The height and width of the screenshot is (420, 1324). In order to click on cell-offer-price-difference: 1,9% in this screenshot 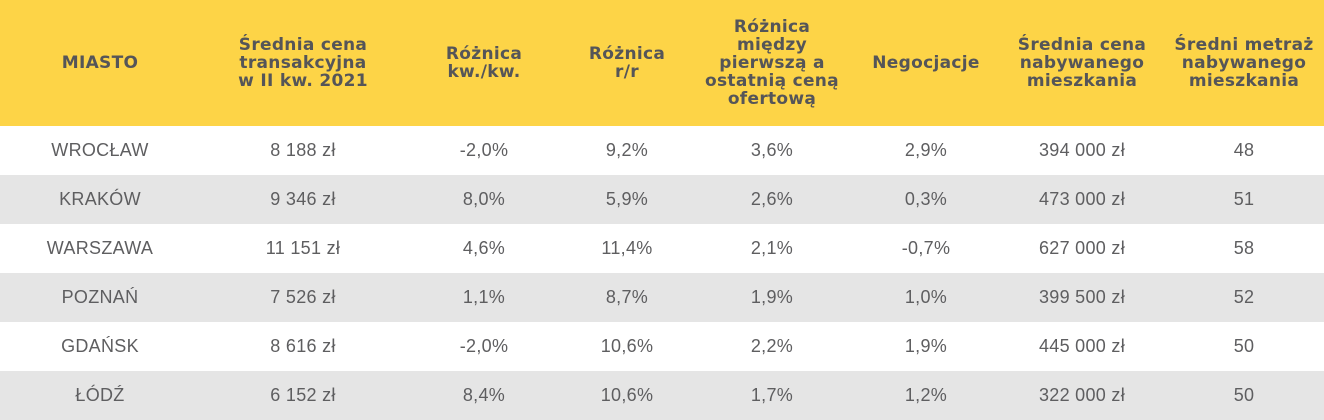, I will do `click(772, 297)`.